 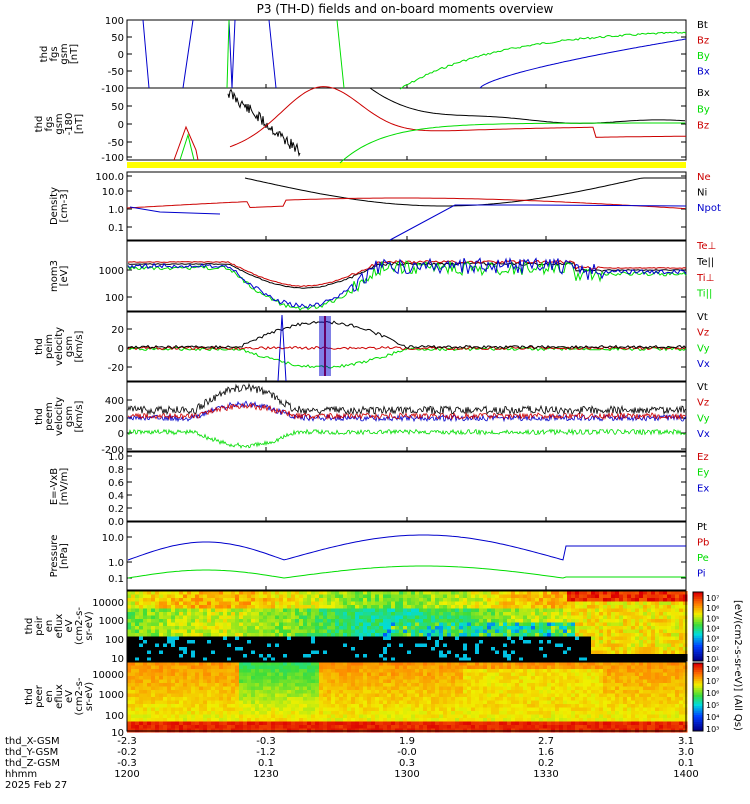 I want to click on series-density-npot, so click(x=538, y=222).